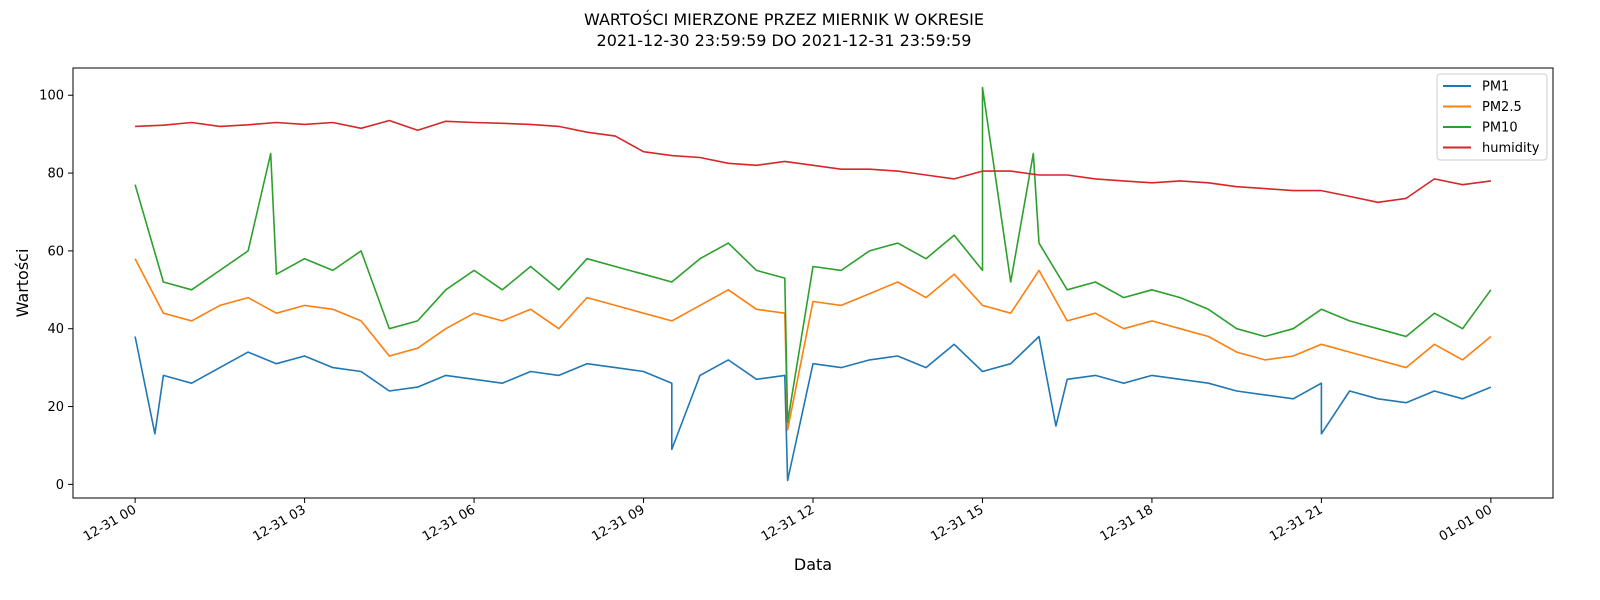 The height and width of the screenshot is (600, 1600). Describe the element at coordinates (279, 523) in the screenshot. I see `x-tick-label: 12-31 03` at that location.